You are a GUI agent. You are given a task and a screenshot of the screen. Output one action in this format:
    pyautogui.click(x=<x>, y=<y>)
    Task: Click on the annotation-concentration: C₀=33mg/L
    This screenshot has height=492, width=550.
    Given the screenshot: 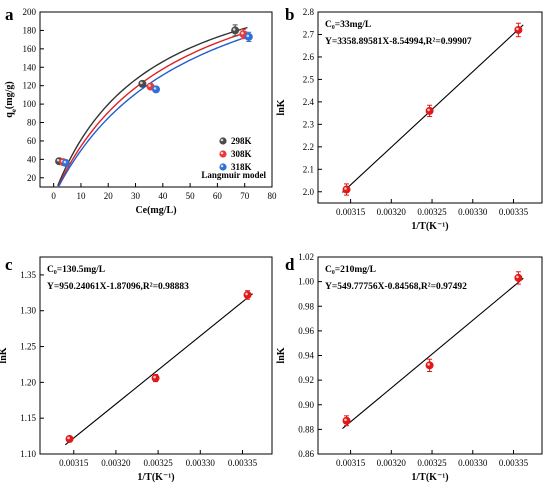 What is the action you would take?
    pyautogui.click(x=348, y=25)
    